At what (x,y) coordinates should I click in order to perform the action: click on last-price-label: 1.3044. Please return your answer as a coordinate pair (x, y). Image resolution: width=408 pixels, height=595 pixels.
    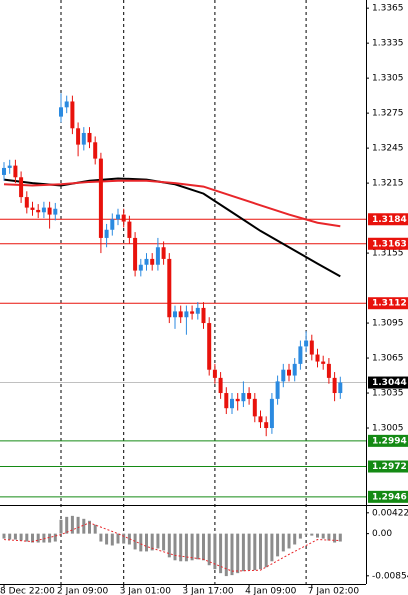
    Looking at the image, I should click on (389, 383).